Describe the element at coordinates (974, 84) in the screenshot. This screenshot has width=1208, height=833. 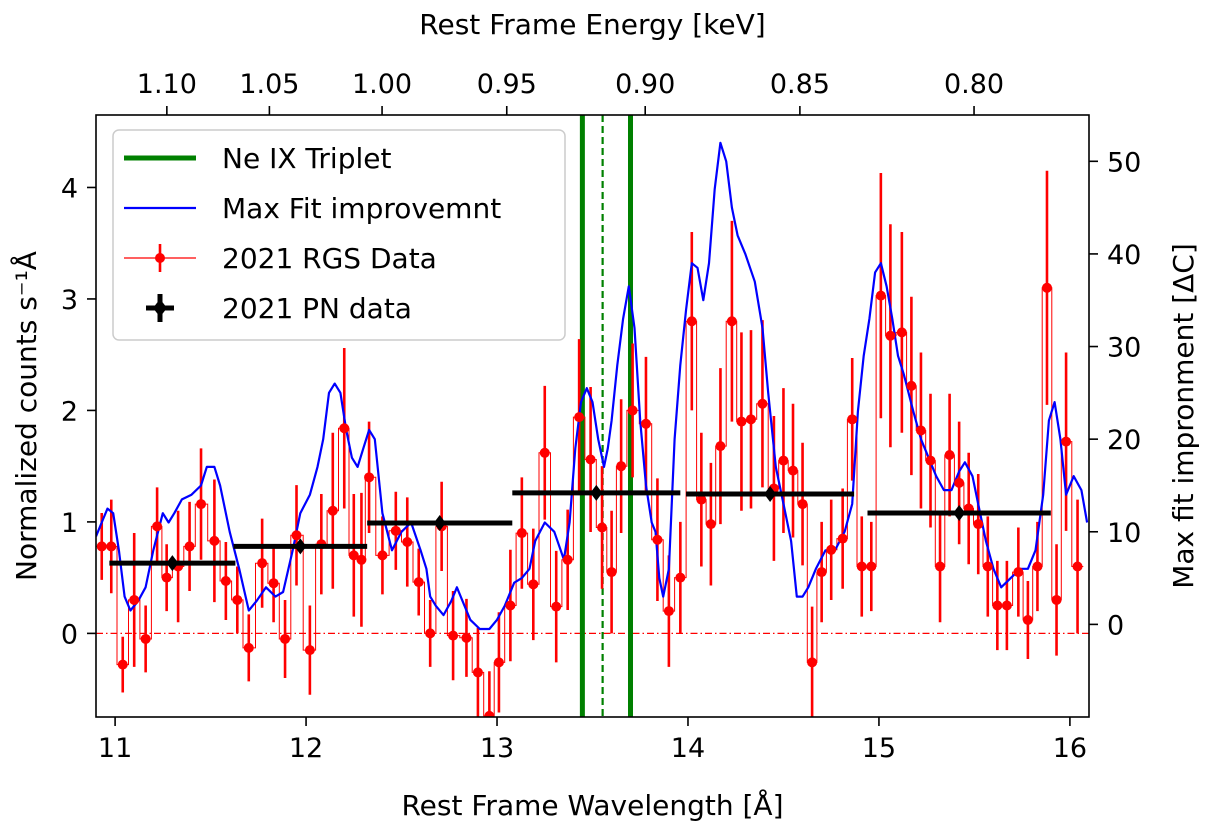
I see `top-tick-label-6: 0.80` at that location.